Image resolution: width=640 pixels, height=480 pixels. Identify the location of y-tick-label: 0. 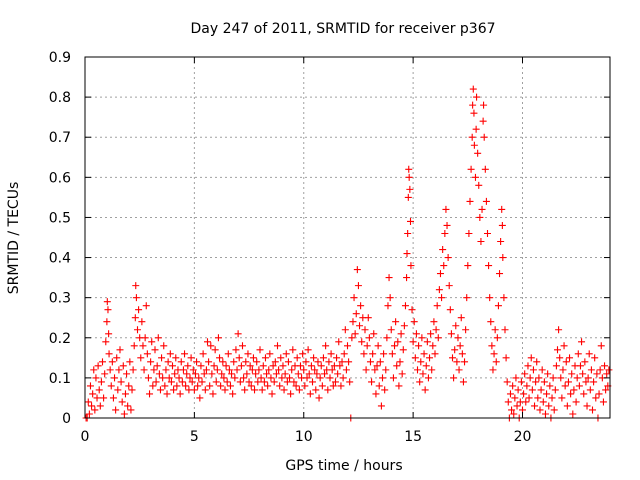
(66, 419).